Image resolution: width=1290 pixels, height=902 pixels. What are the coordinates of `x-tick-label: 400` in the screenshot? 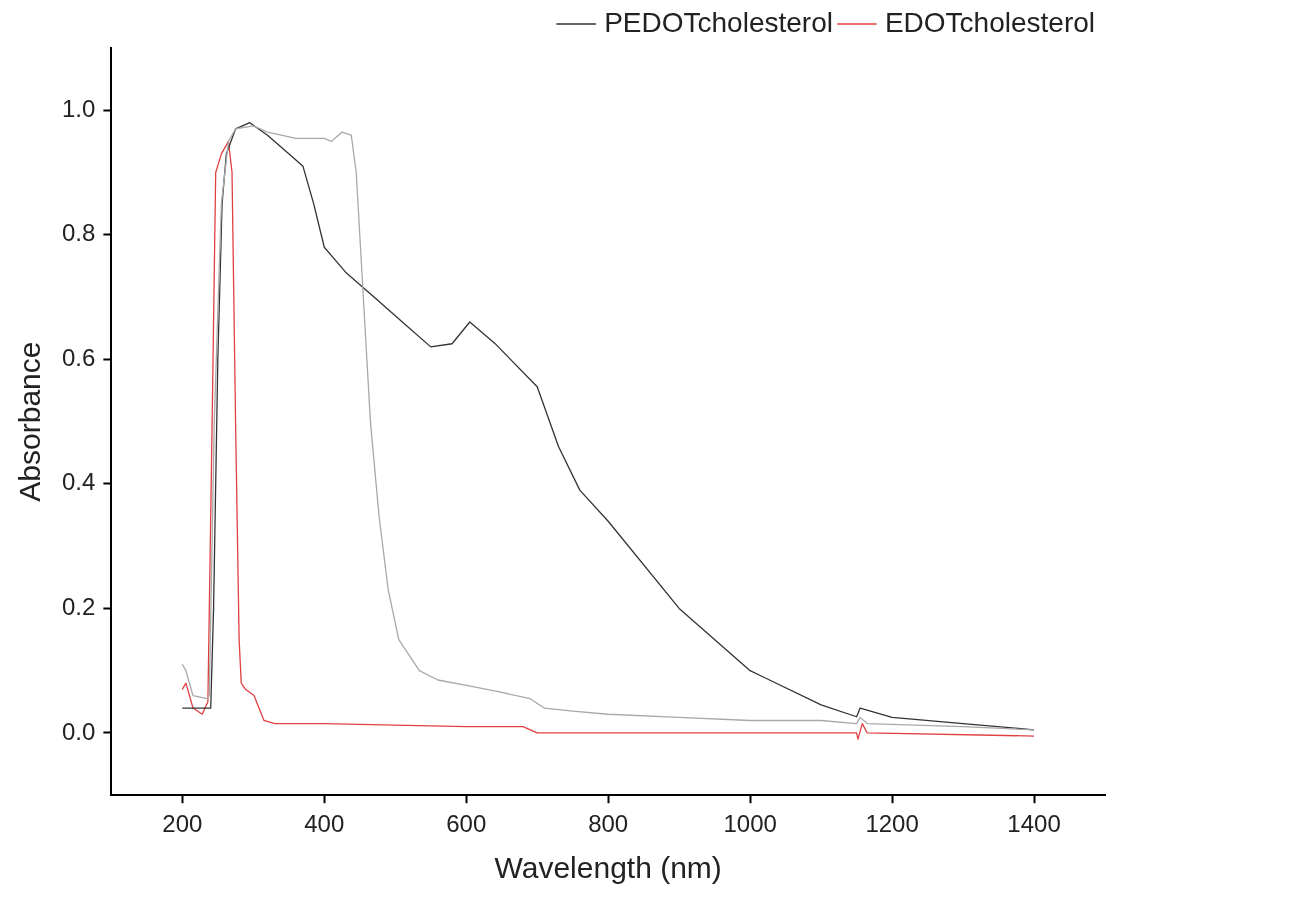 It's located at (324, 824).